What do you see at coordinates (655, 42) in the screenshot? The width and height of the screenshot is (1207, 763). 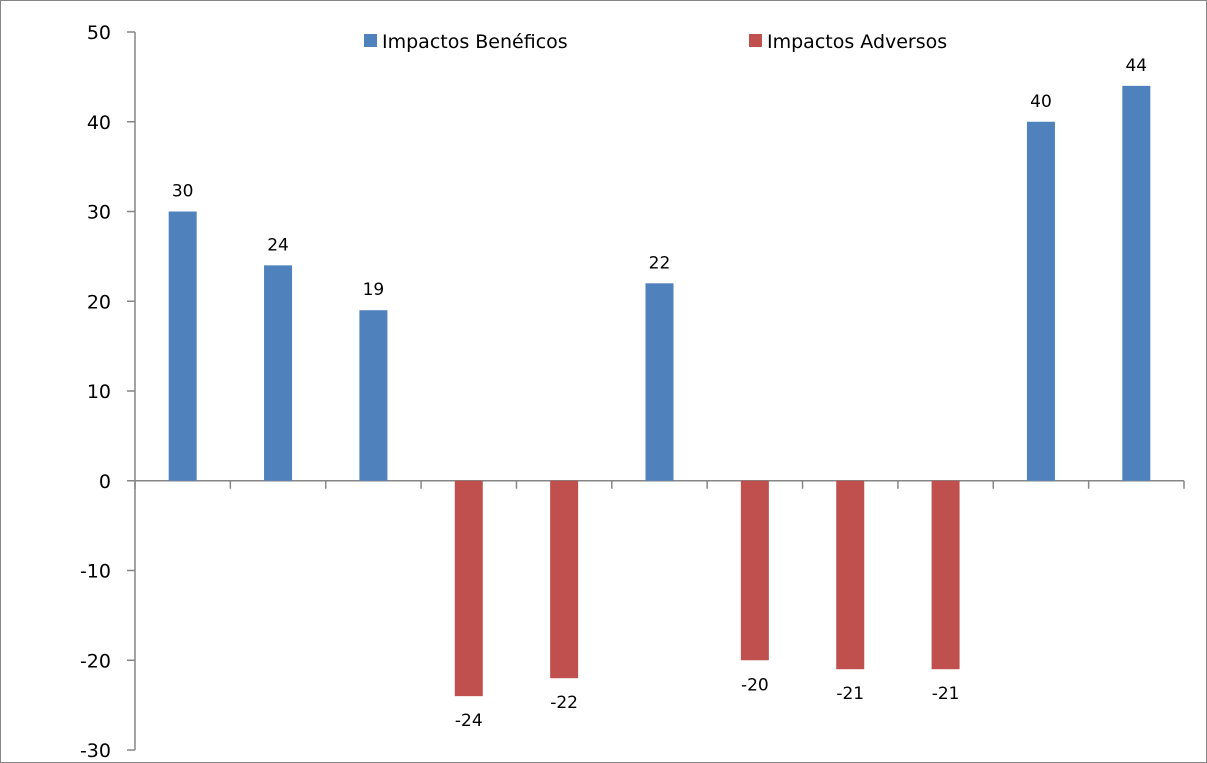 I see `legend: Impactos Benéficos Impactos Adversos` at bounding box center [655, 42].